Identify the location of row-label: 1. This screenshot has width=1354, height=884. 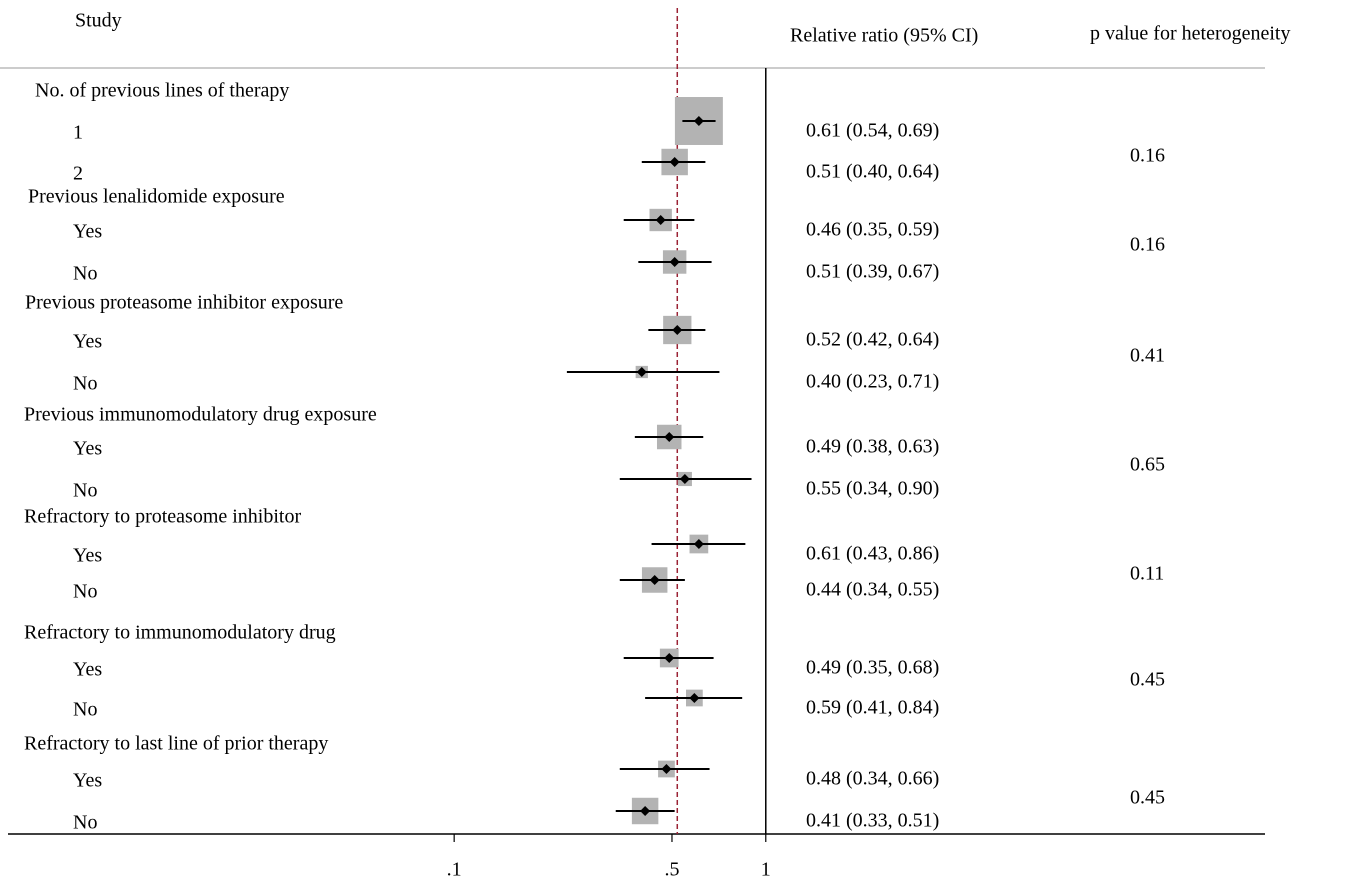
(78, 133).